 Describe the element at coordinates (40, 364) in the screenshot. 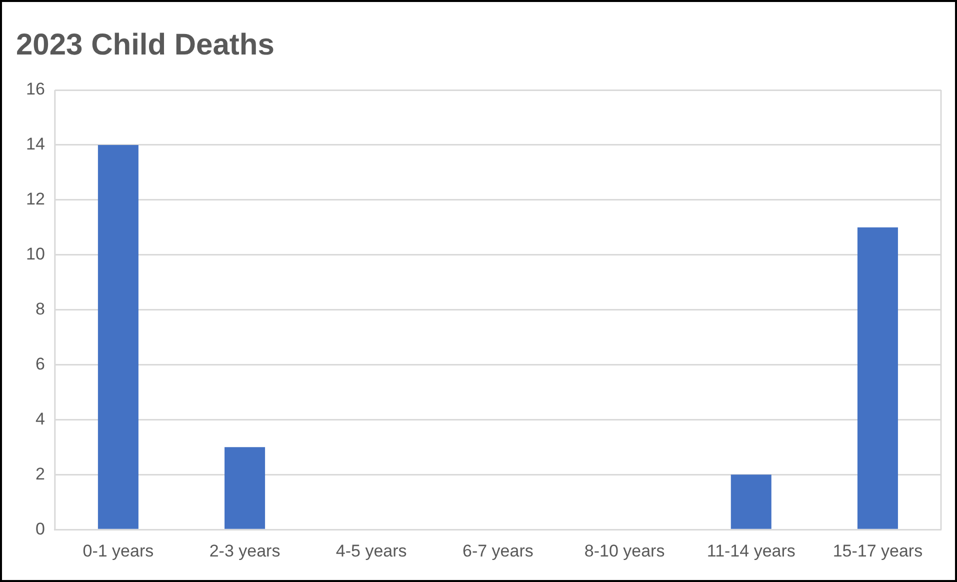

I see `y-tick-label: 6` at that location.